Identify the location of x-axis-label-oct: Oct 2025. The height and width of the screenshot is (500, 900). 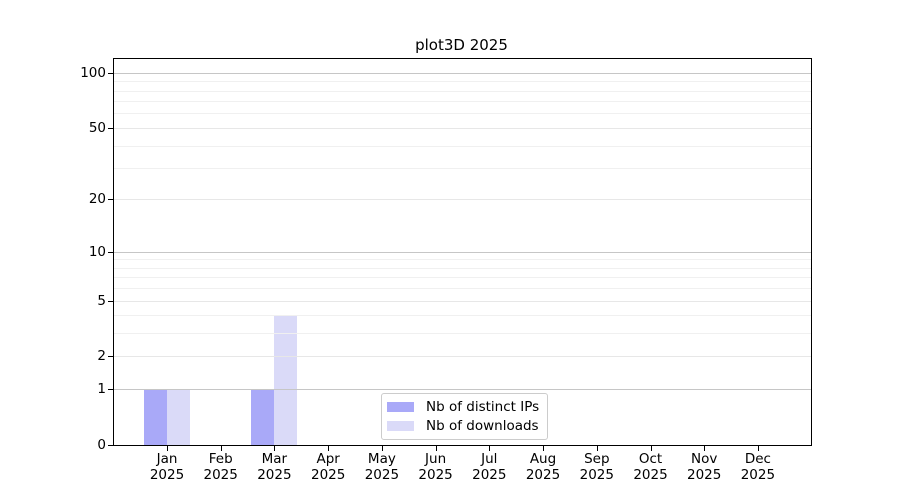
(651, 467).